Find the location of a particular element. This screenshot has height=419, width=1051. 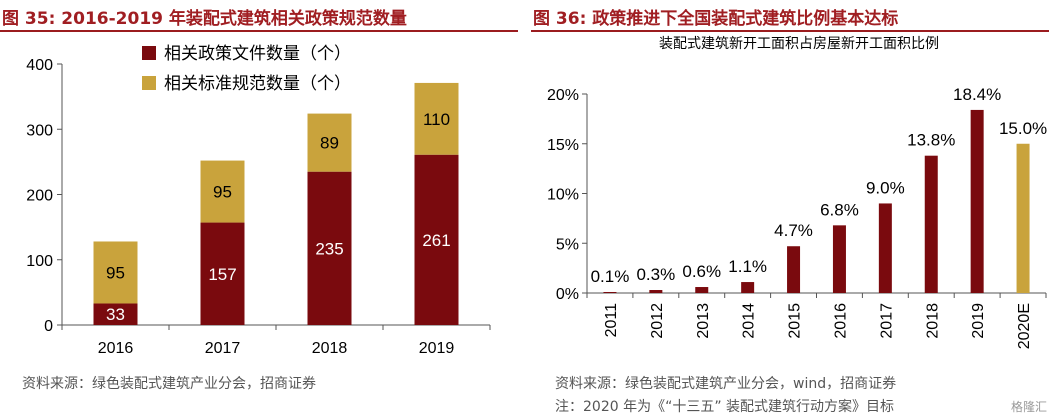

x-tick-label: 2011 is located at coordinates (611, 320).